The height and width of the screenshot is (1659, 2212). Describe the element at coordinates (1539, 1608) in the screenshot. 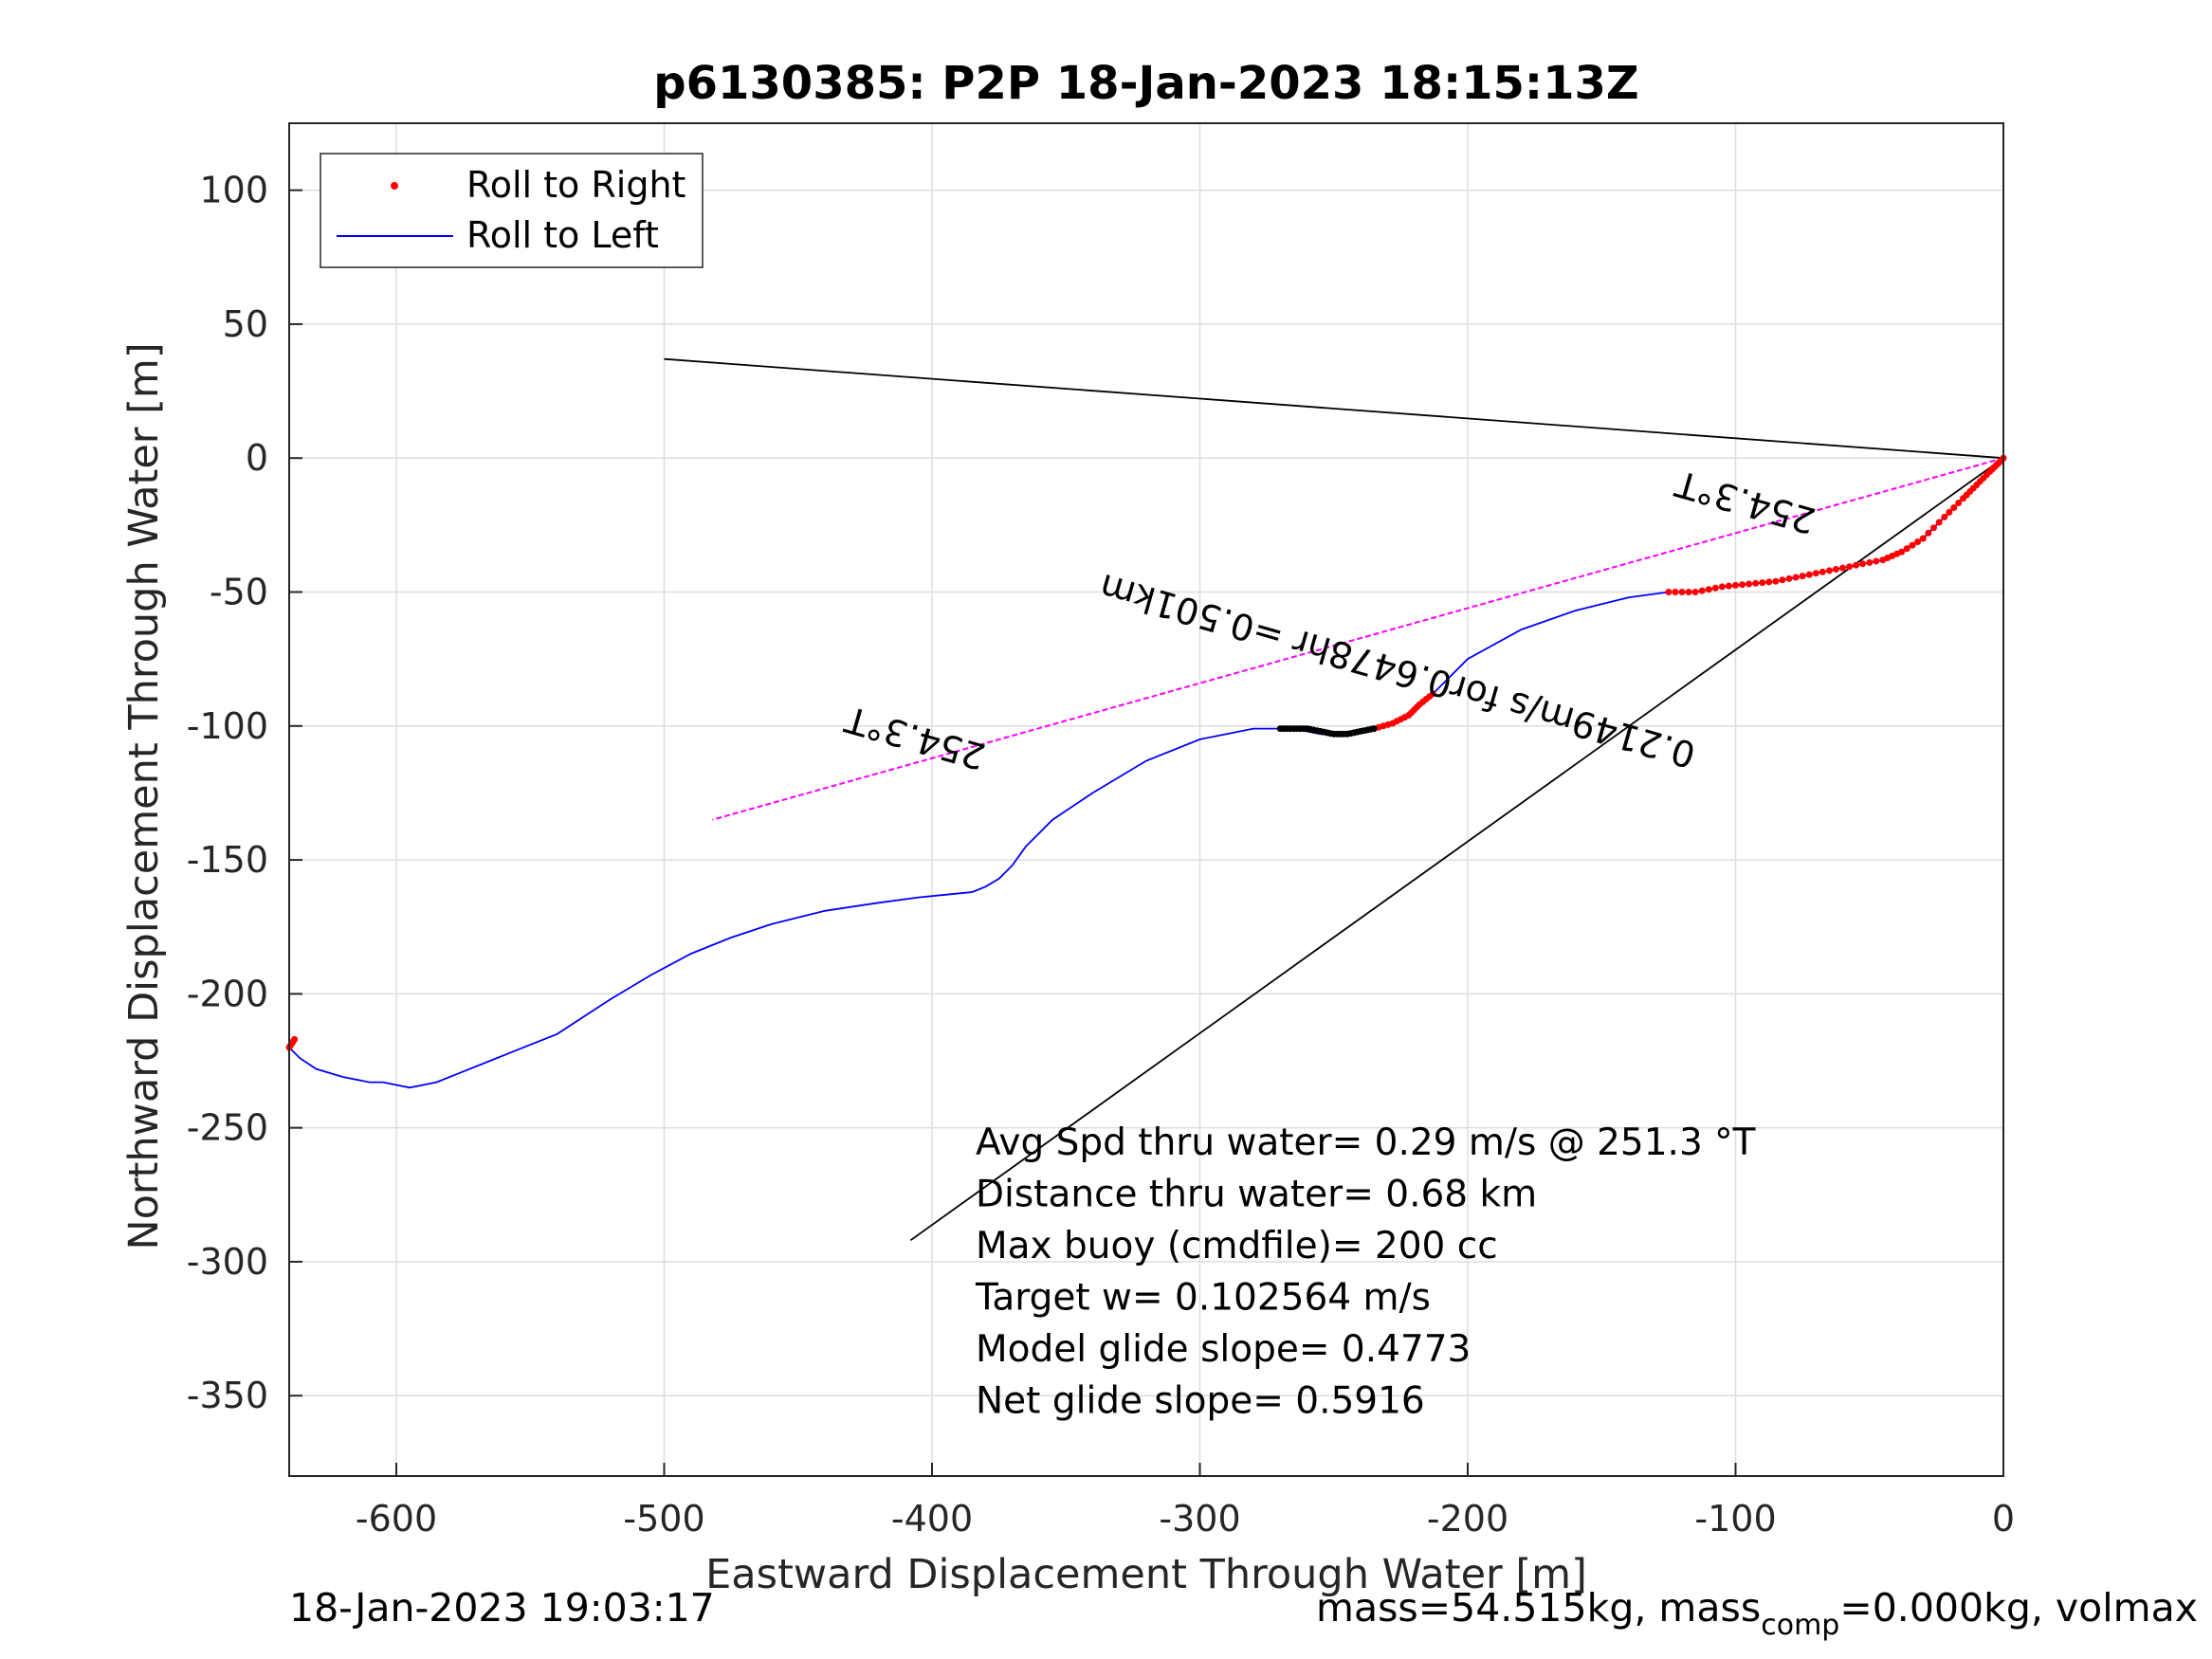

I see `footer-mass-prefix: mass=54.515kg, mass` at that location.